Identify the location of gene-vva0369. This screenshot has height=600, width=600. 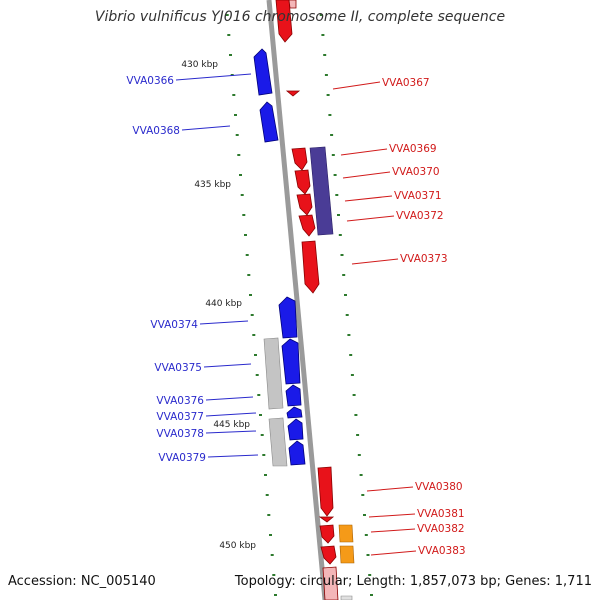
(299, 159).